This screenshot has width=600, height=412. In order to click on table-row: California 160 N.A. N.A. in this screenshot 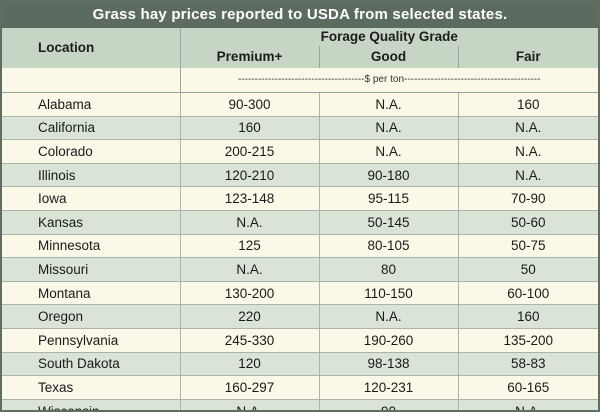, I will do `click(300, 128)`.